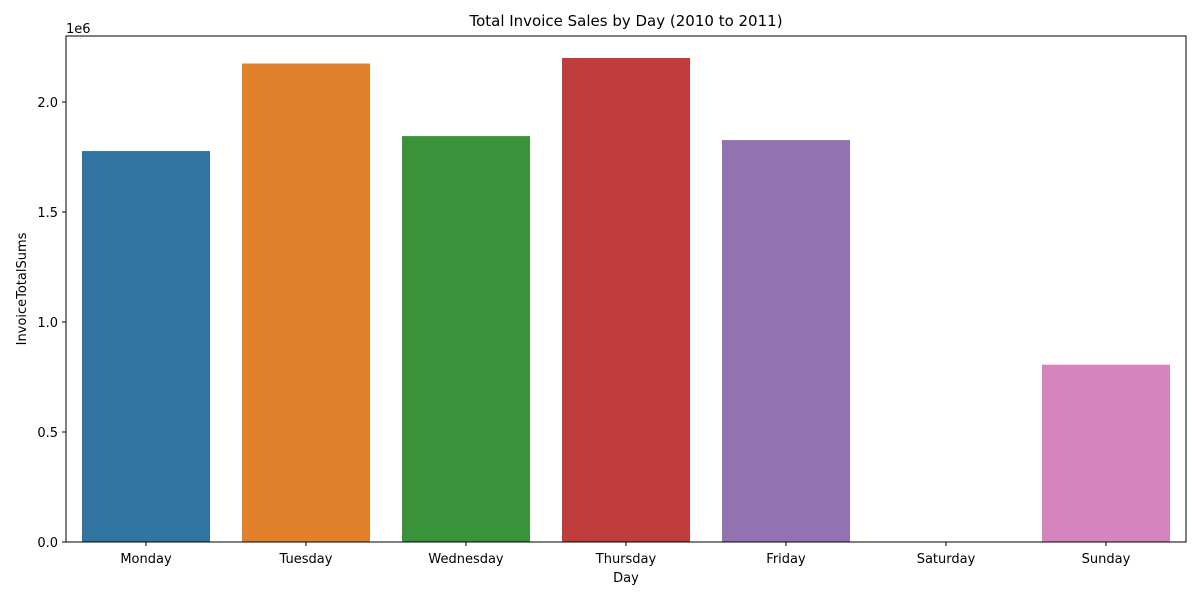  Describe the element at coordinates (786, 341) in the screenshot. I see `bar-friday` at that location.